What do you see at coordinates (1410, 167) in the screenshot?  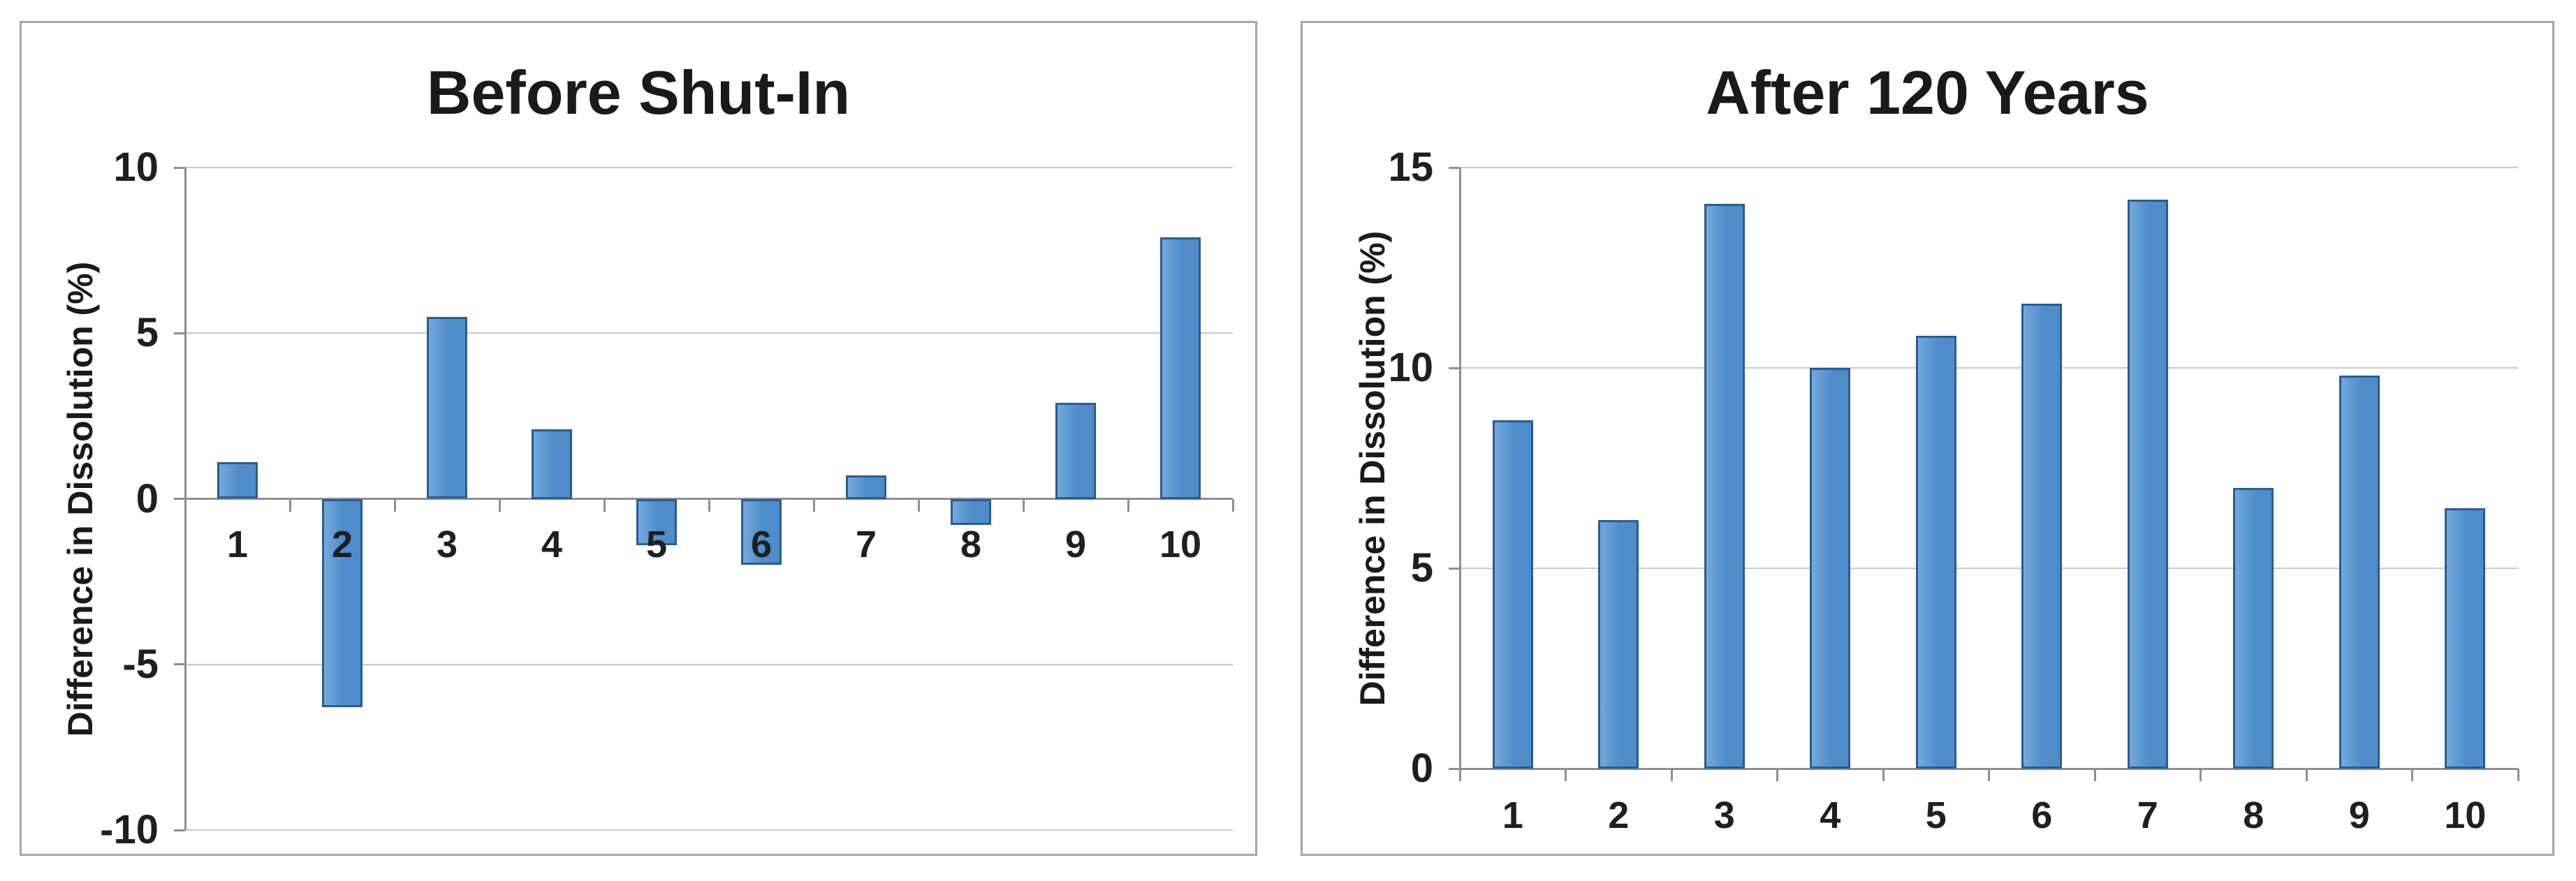 I see `y-tick-label-15: 15` at bounding box center [1410, 167].